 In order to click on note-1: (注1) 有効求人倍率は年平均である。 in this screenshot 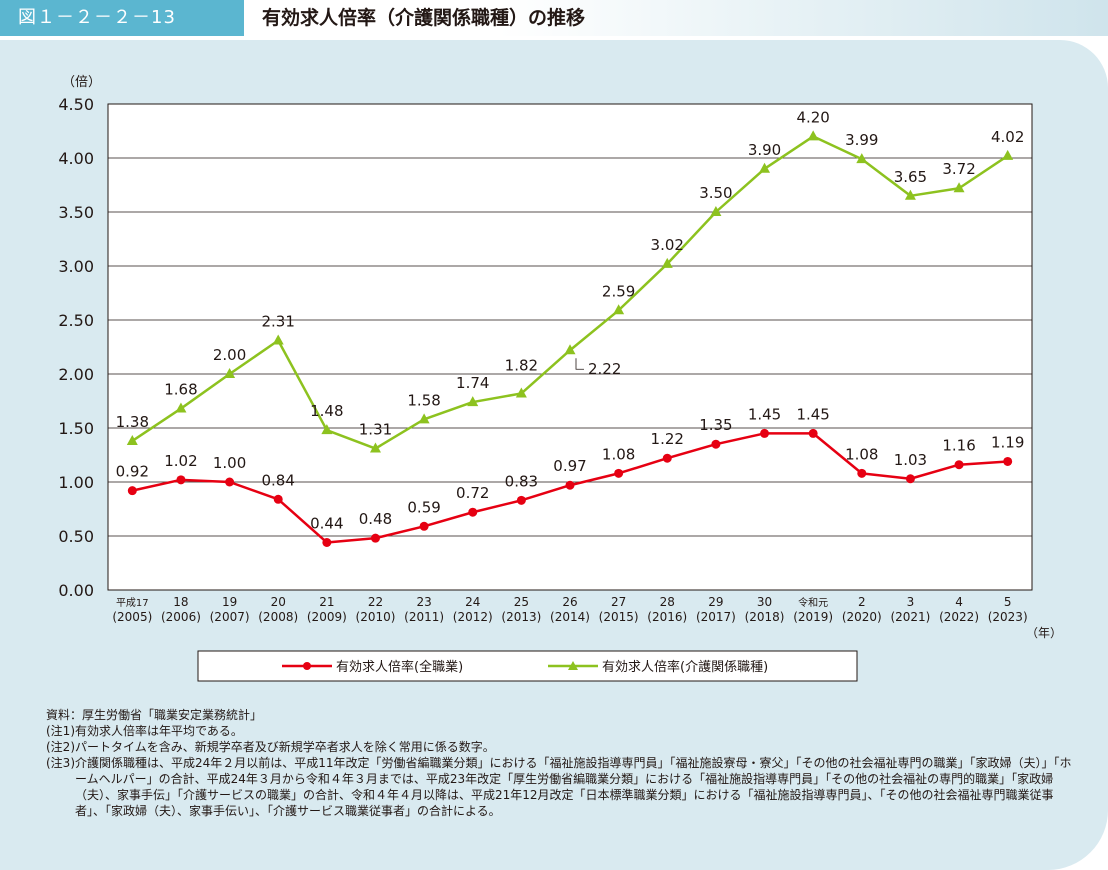, I will do `click(561, 731)`.